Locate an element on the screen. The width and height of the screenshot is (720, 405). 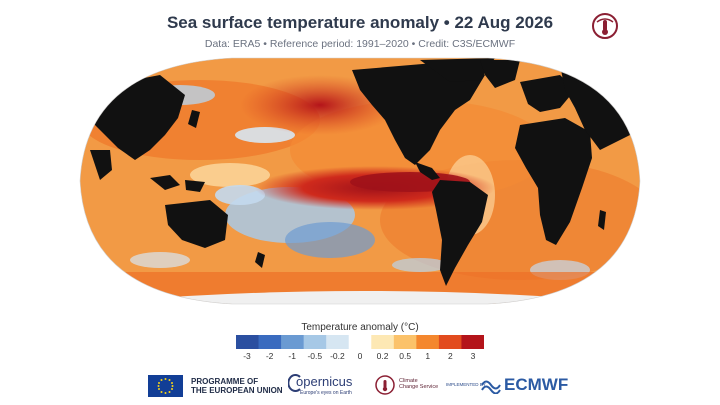
colorbar-tick-label: -0.5 is located at coordinates (315, 356).